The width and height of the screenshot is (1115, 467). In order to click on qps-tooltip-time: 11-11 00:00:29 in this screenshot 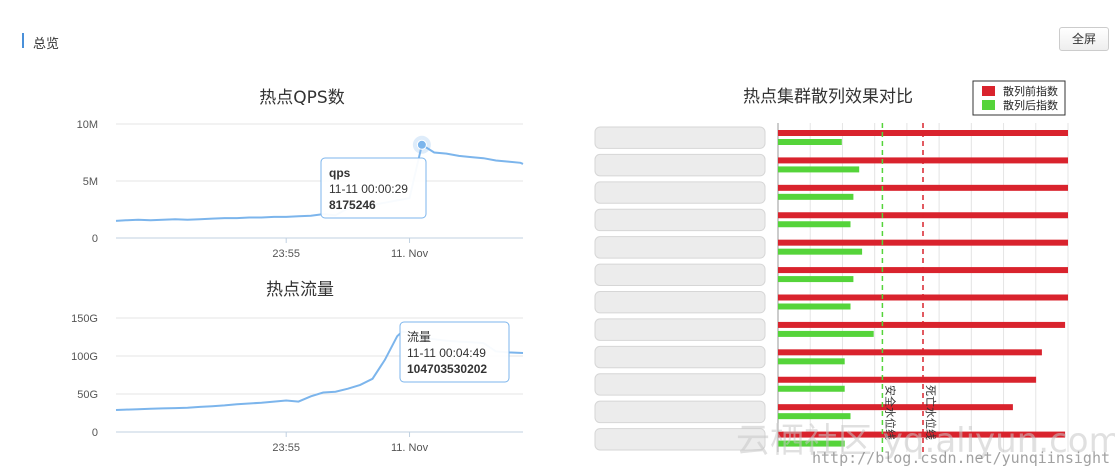, I will do `click(368, 189)`.